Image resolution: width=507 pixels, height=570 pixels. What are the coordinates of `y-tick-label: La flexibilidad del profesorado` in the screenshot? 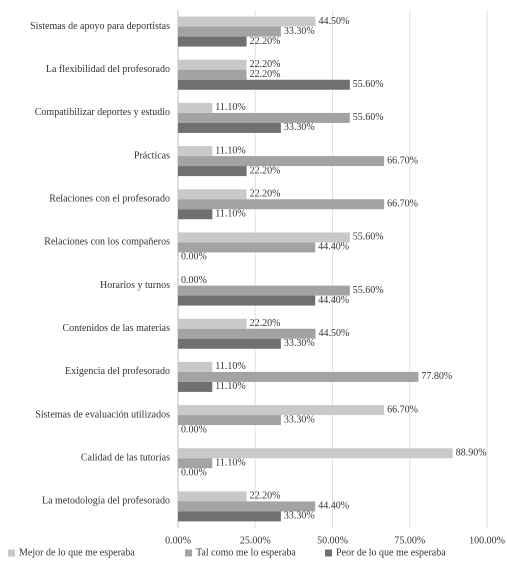 It's located at (108, 69).